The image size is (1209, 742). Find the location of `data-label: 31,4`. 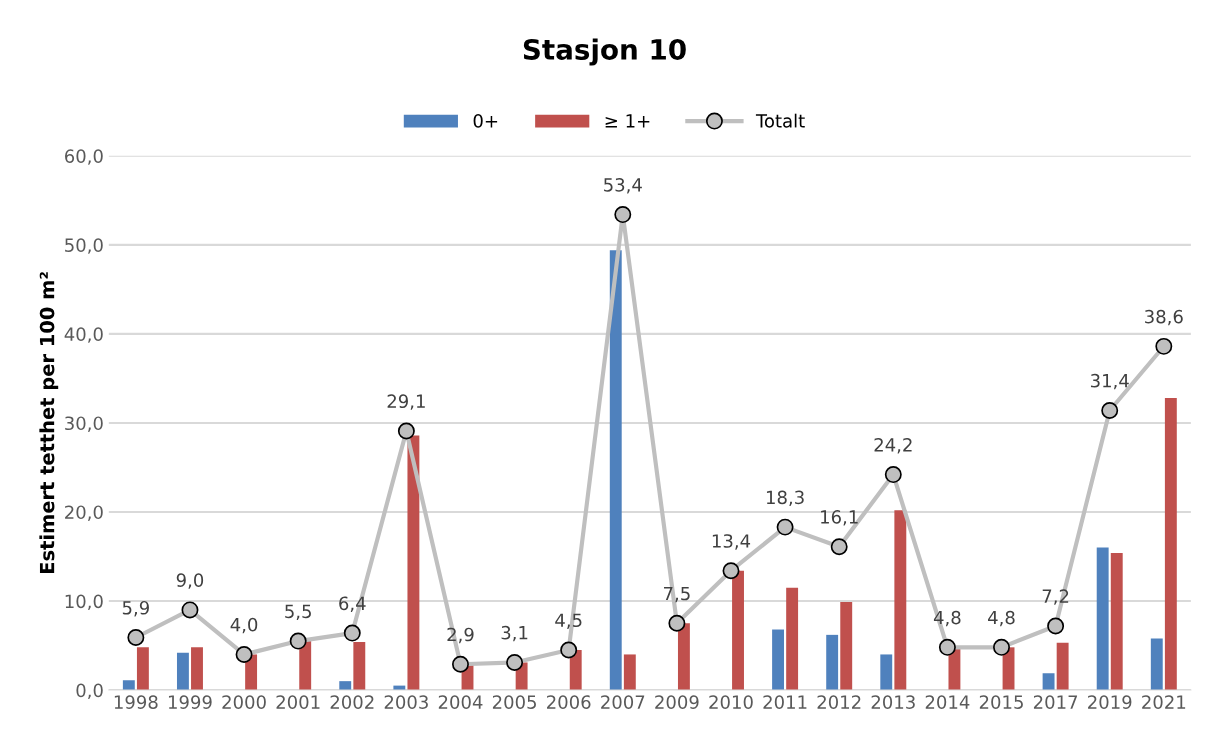

data-label: 31,4 is located at coordinates (1109, 381).